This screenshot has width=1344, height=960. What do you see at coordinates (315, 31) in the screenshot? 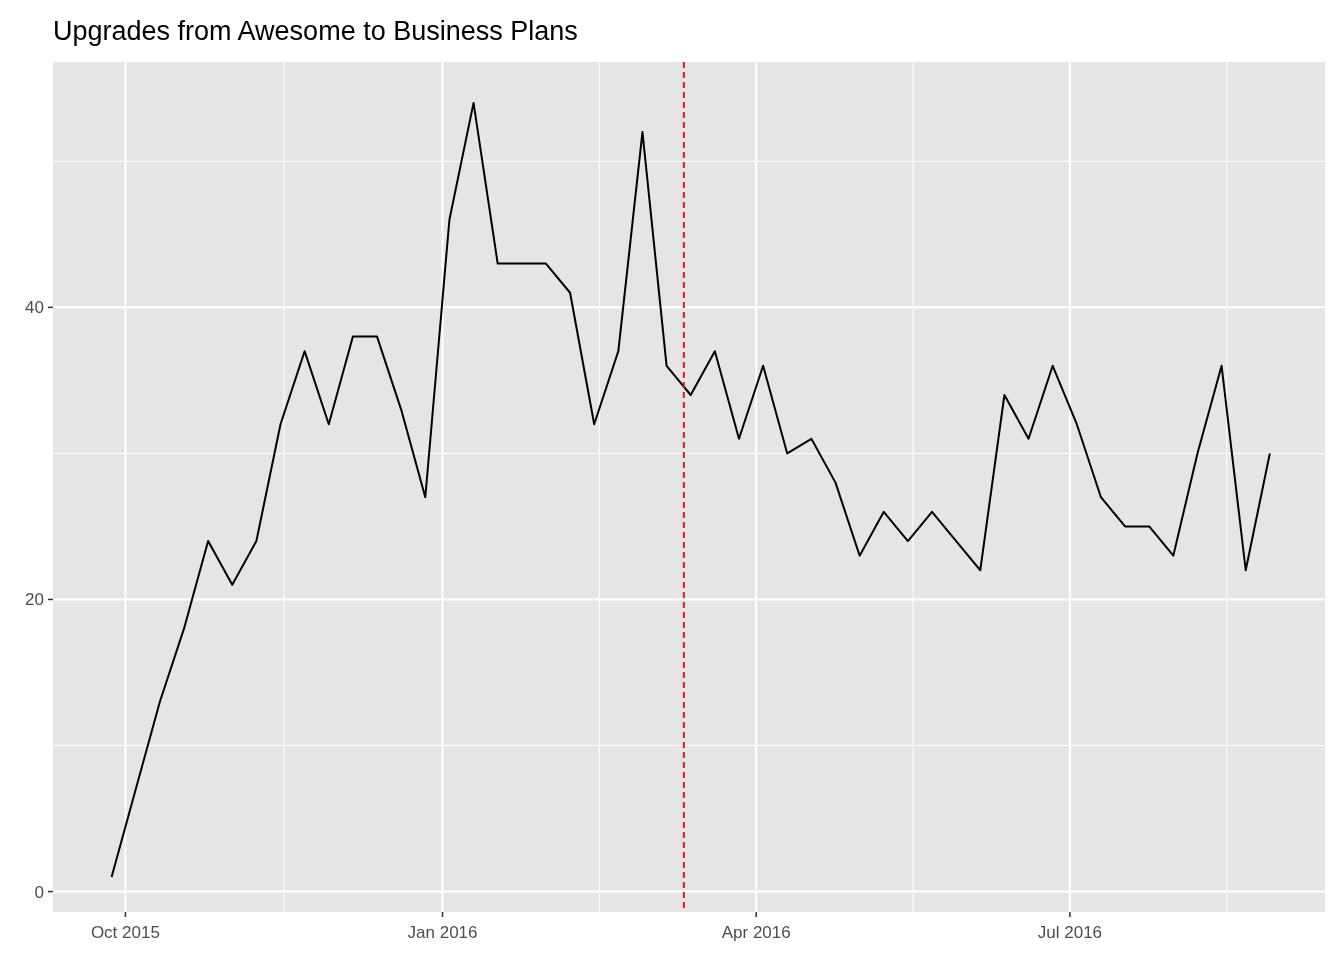
I see `chart-title: Upgrades from Awesome to Business Plans` at bounding box center [315, 31].